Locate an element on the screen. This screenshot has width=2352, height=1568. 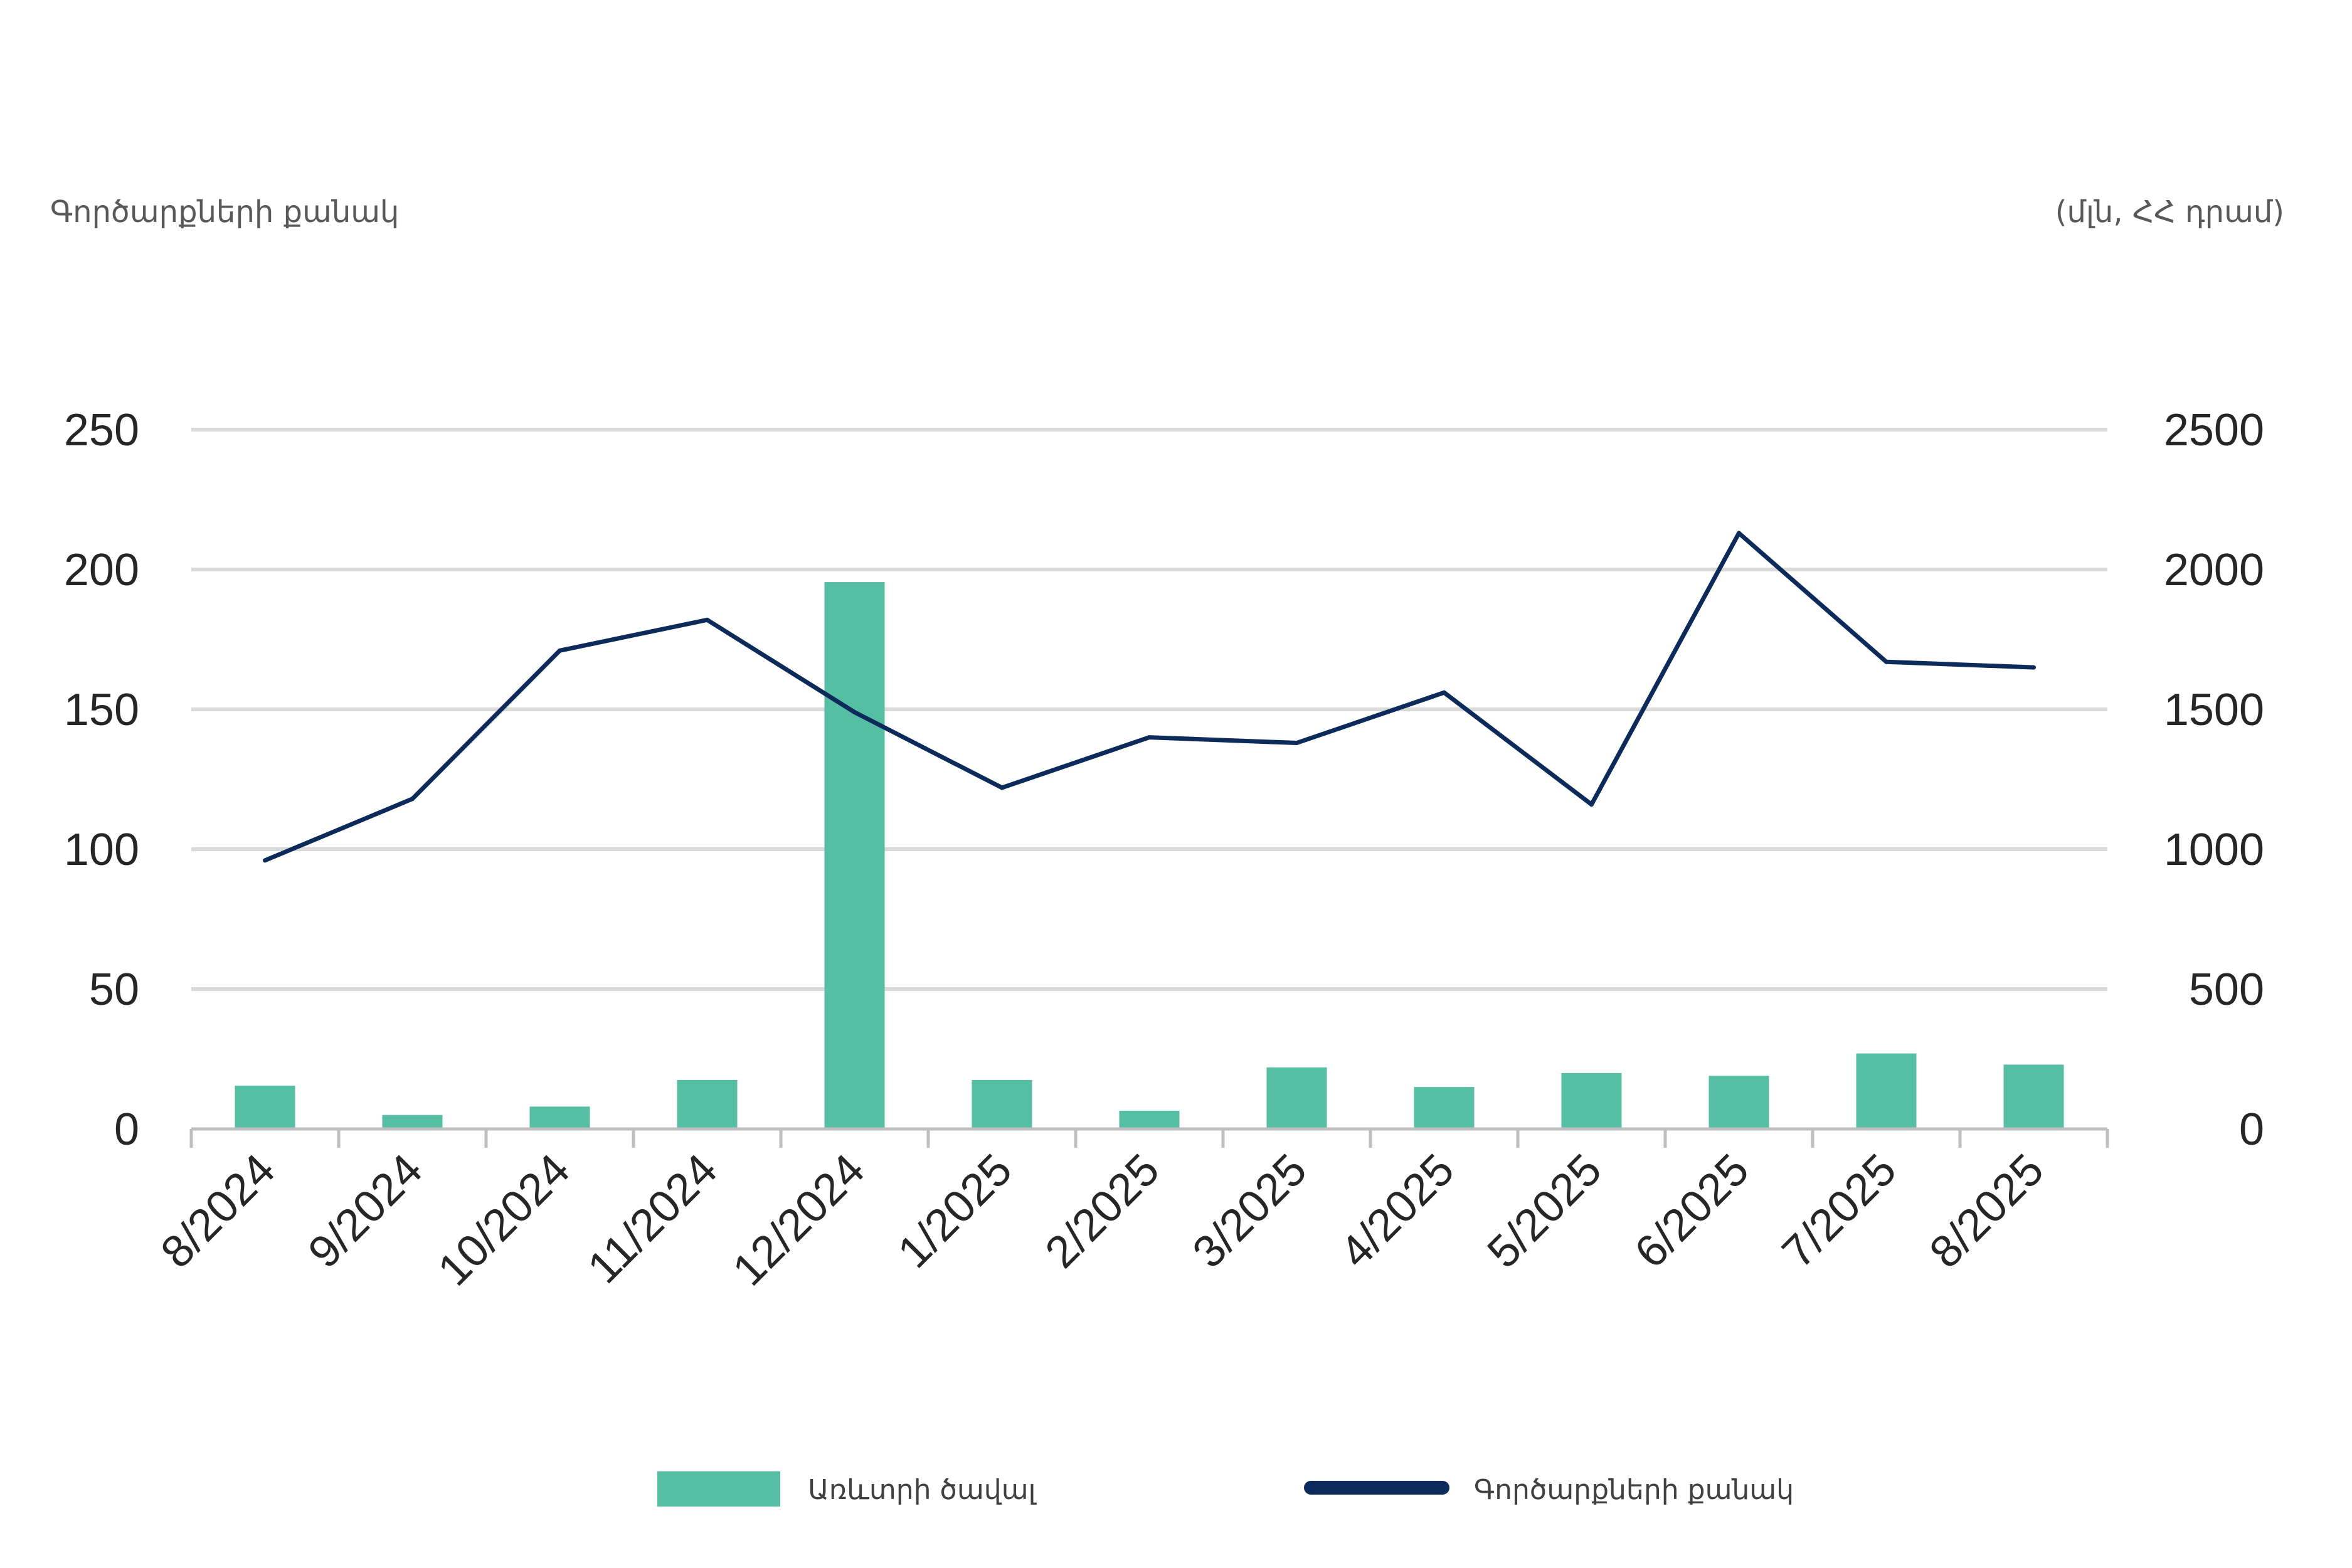
legend: Առևտրի ծավալ Գործարքների քանակ is located at coordinates (1225, 1489).